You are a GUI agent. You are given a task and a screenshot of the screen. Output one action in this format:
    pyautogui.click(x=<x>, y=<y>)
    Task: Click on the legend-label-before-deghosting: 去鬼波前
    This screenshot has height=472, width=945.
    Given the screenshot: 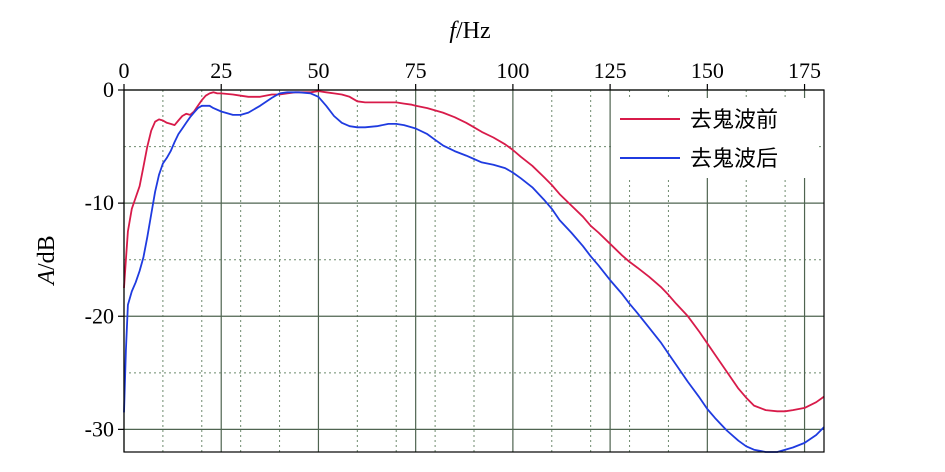 What is the action you would take?
    pyautogui.click(x=734, y=120)
    